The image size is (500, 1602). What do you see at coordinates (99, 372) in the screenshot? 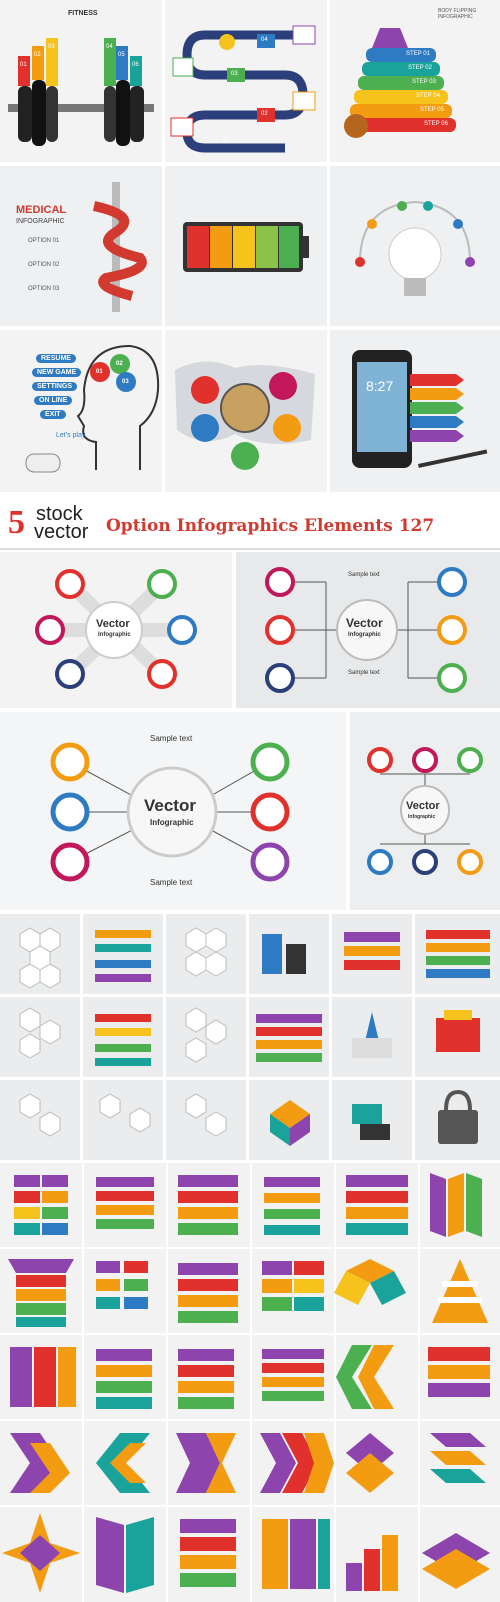
I see `bubble-01: 01` at bounding box center [99, 372].